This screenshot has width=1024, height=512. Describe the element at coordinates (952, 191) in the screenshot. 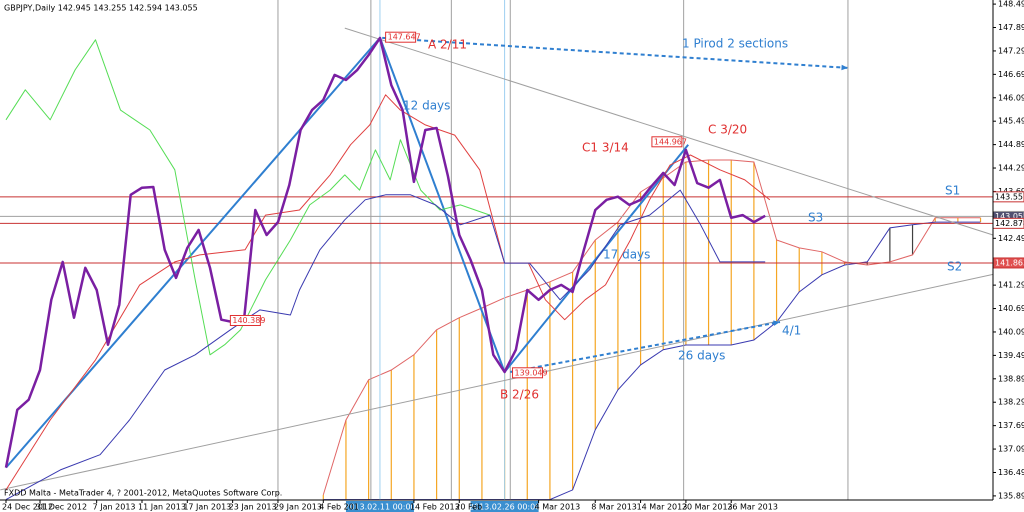

I see `annotation: S1` at that location.